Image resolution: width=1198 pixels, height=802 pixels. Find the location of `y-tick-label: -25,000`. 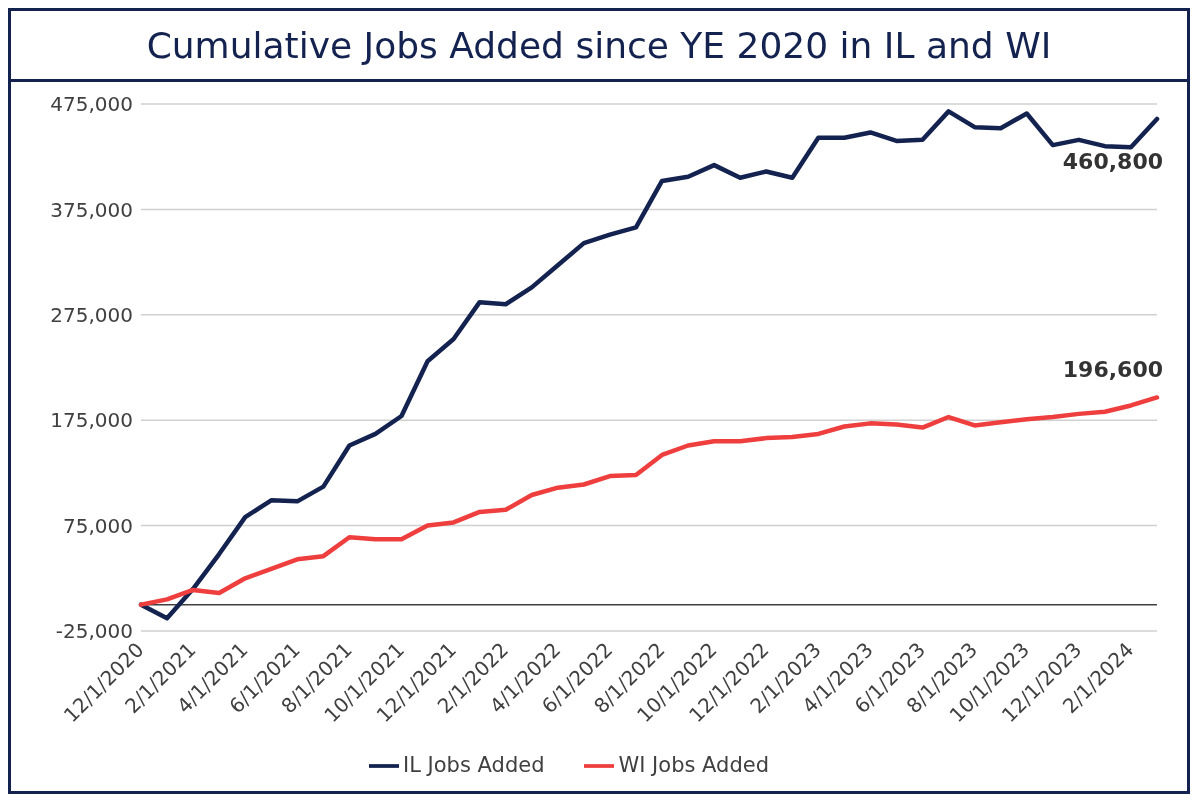

y-tick-label: -25,000 is located at coordinates (94, 631).